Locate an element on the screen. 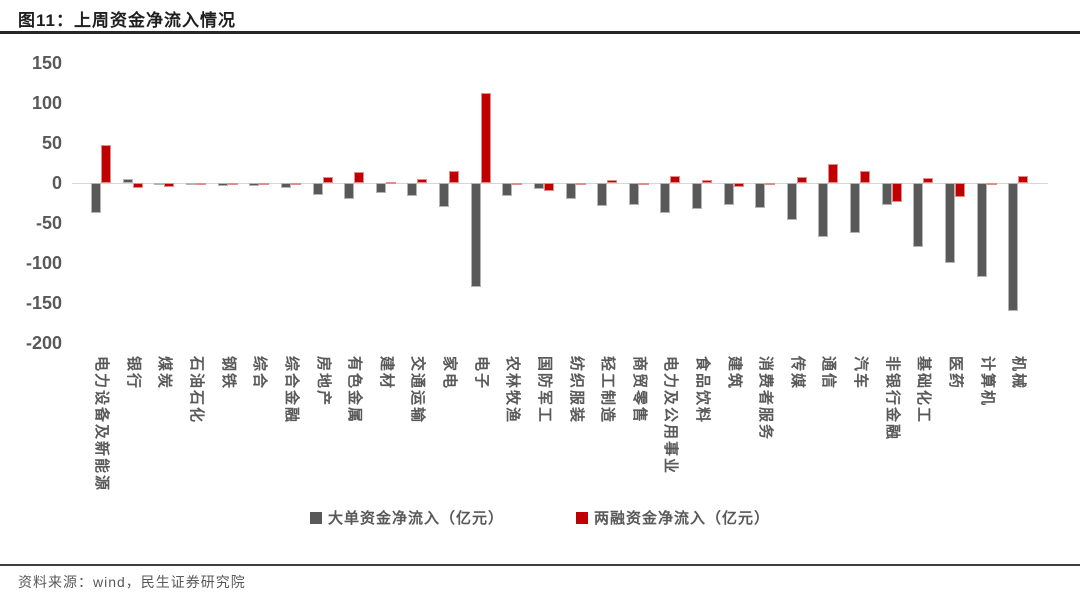  bar-large-order-有色金属 is located at coordinates (349, 191).